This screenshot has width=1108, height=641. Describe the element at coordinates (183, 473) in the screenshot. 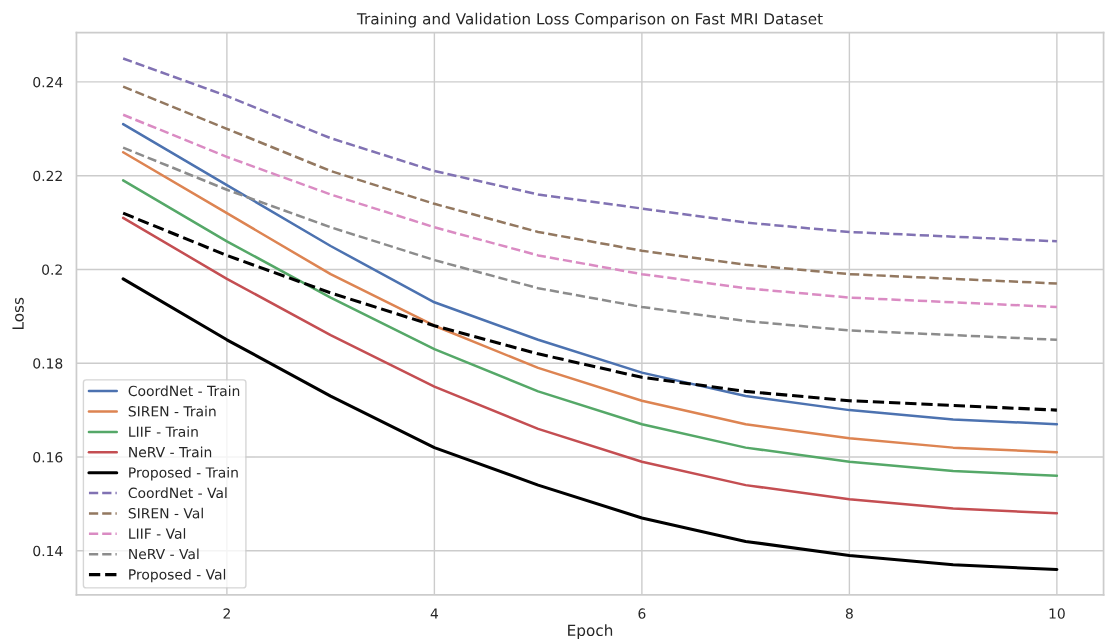

I see `legend-label: Proposed - Train` at that location.